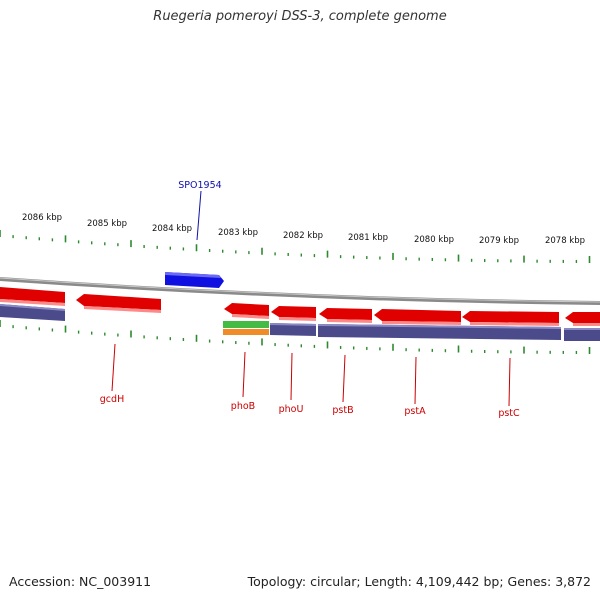 This screenshot has width=600, height=600. I want to click on gene-label-gcdh: gcdH, so click(112, 399).